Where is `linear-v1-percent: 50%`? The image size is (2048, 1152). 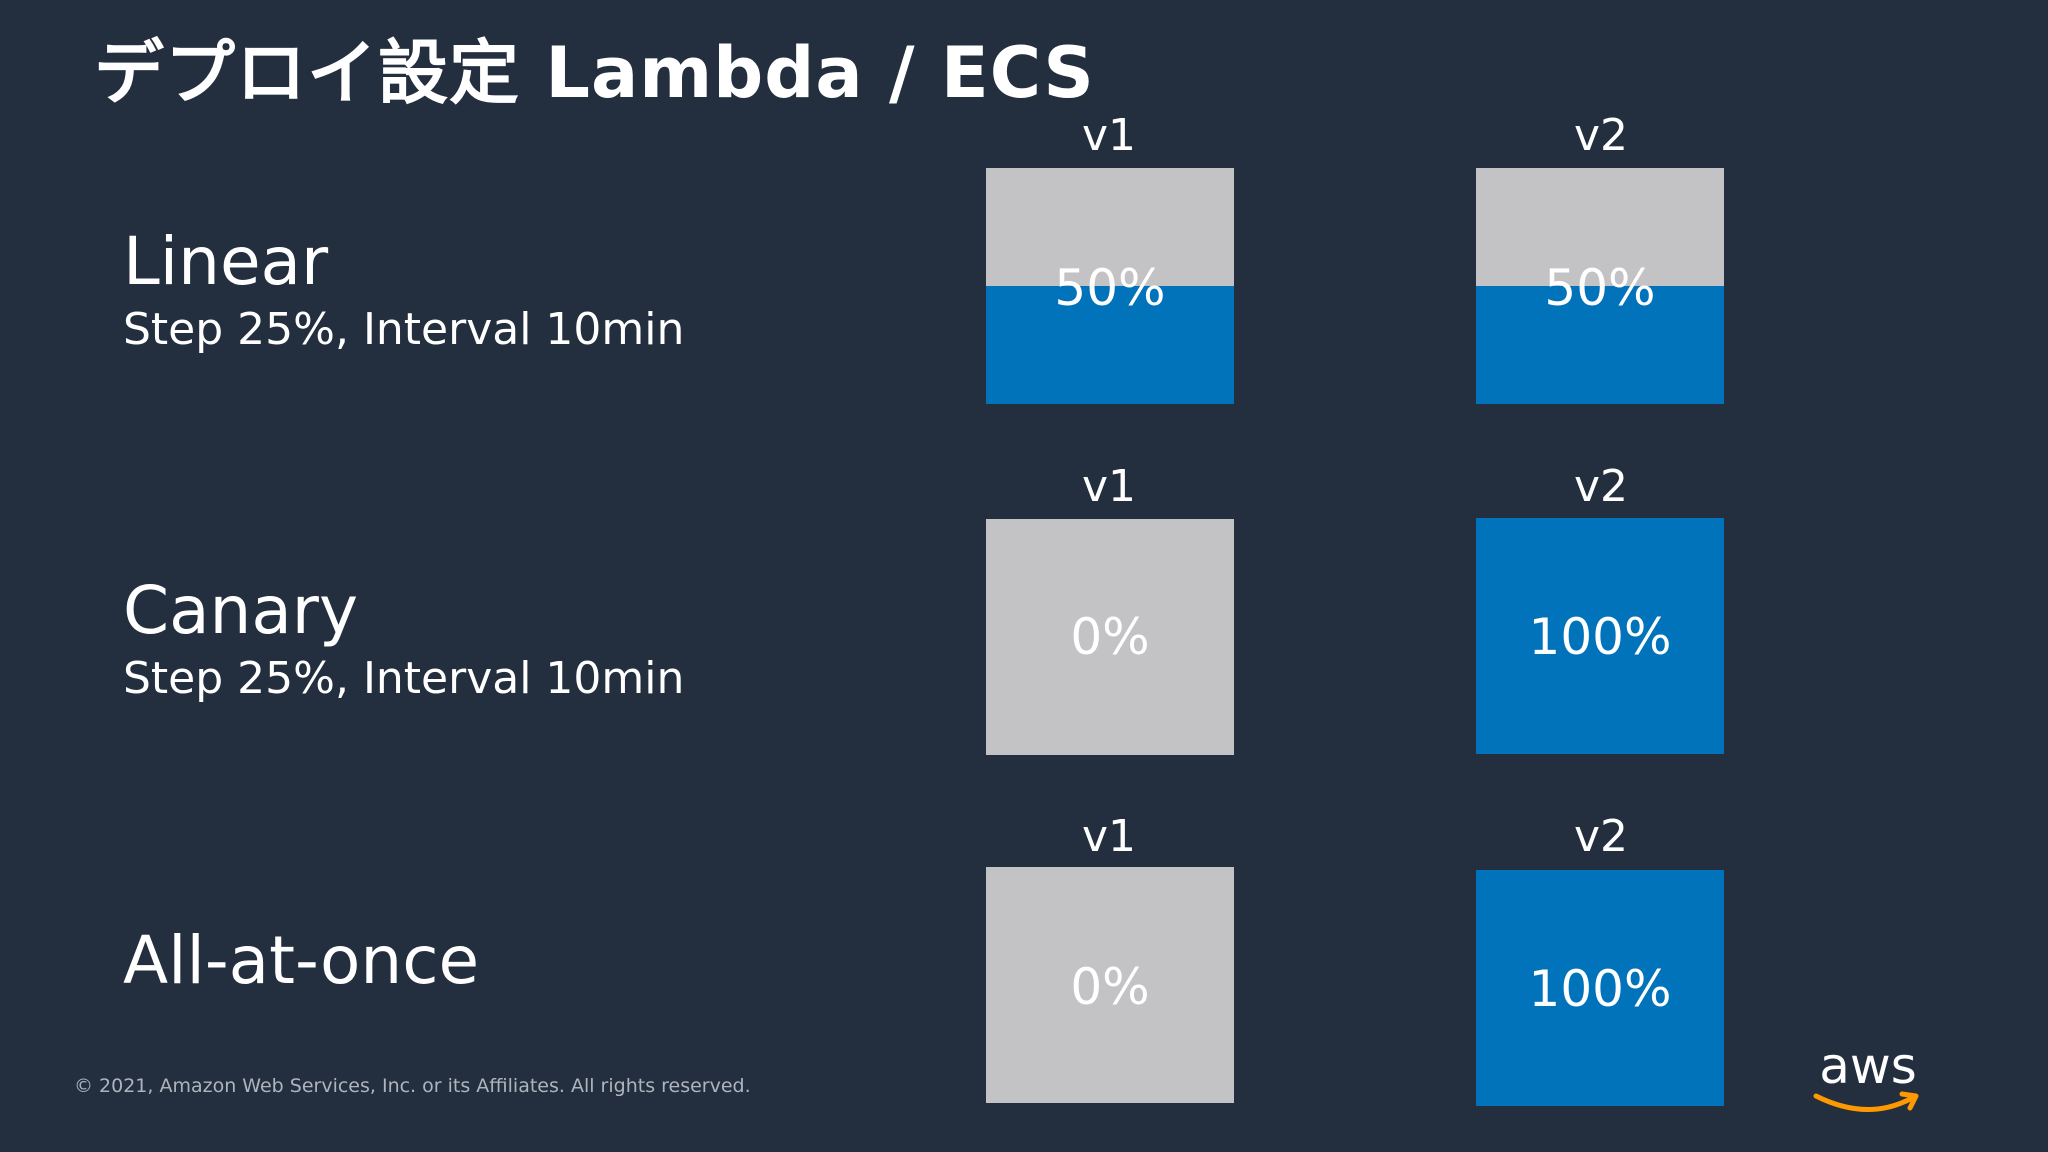 linear-v1-percent: 50% is located at coordinates (1110, 288).